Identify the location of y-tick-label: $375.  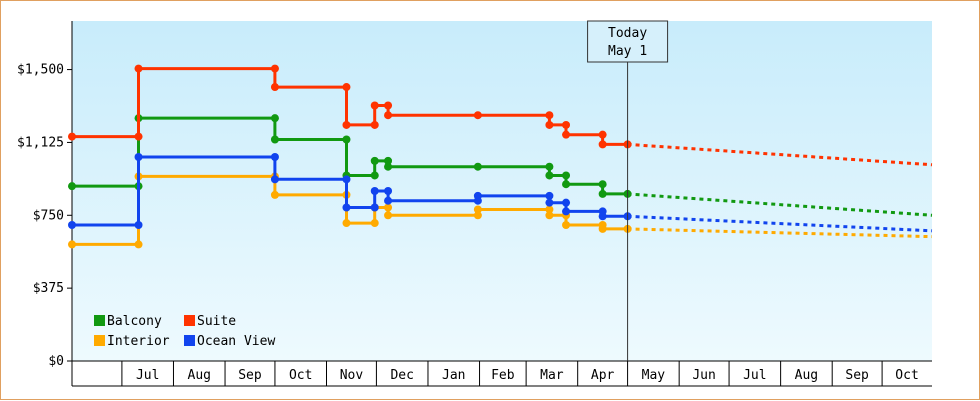
(48, 288).